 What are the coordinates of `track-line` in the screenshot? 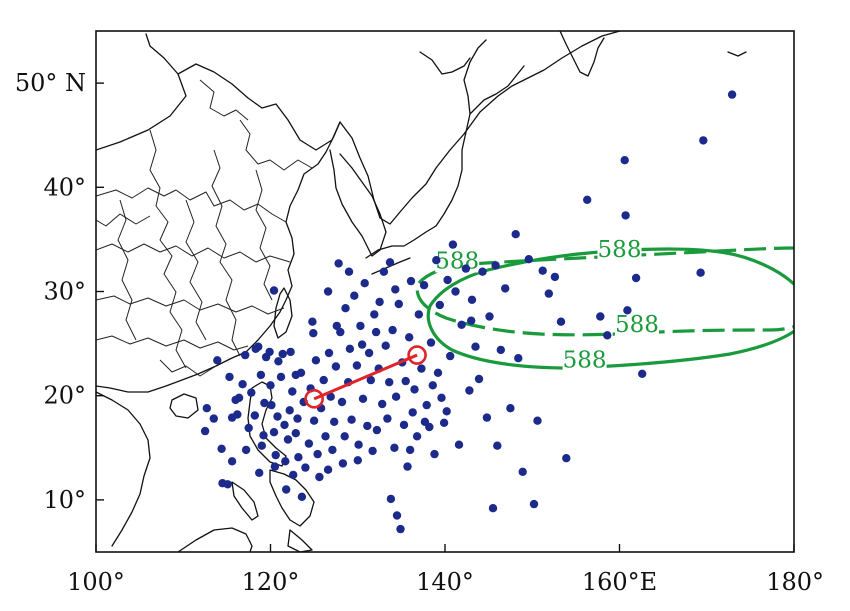 It's located at (365, 377).